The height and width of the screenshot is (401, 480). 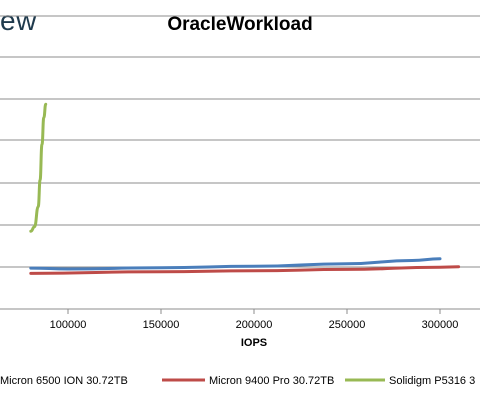 I want to click on x-axis: 100000 150000 200000 250000 300000, so click(x=240, y=319).